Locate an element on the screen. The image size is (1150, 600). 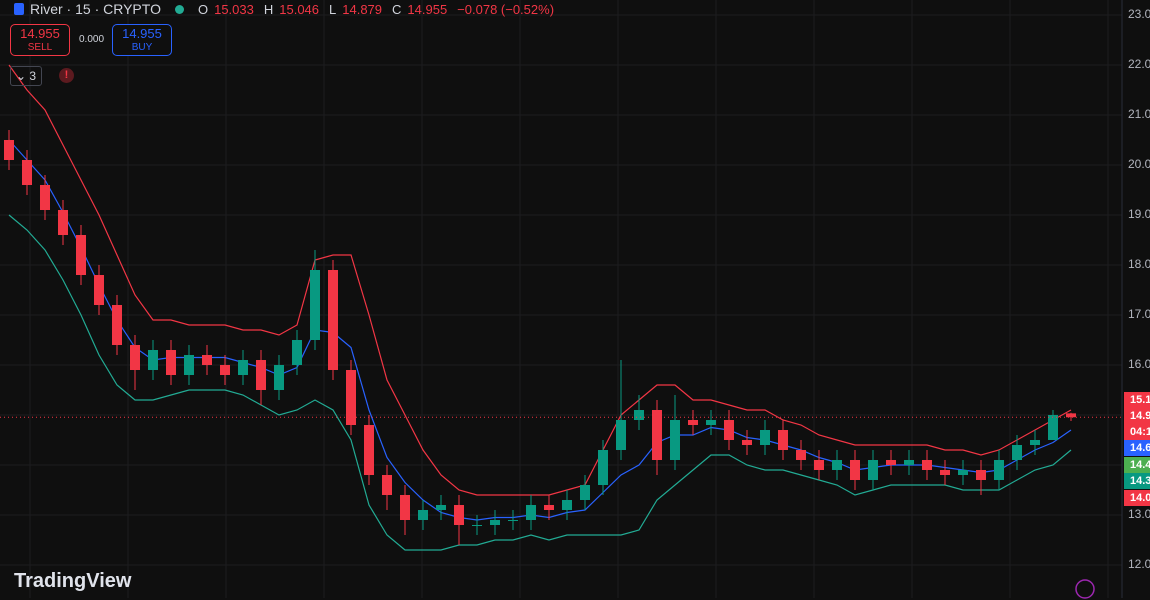
symbol-icon is located at coordinates (19, 9).